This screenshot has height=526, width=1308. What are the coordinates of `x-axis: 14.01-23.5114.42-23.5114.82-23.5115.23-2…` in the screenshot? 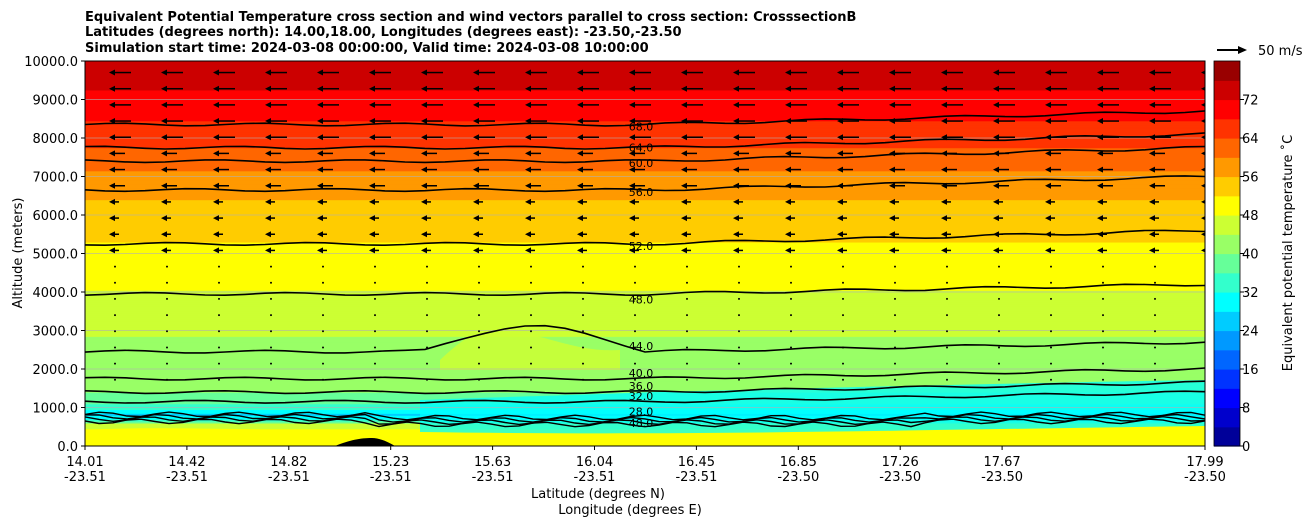 It's located at (645, 465).